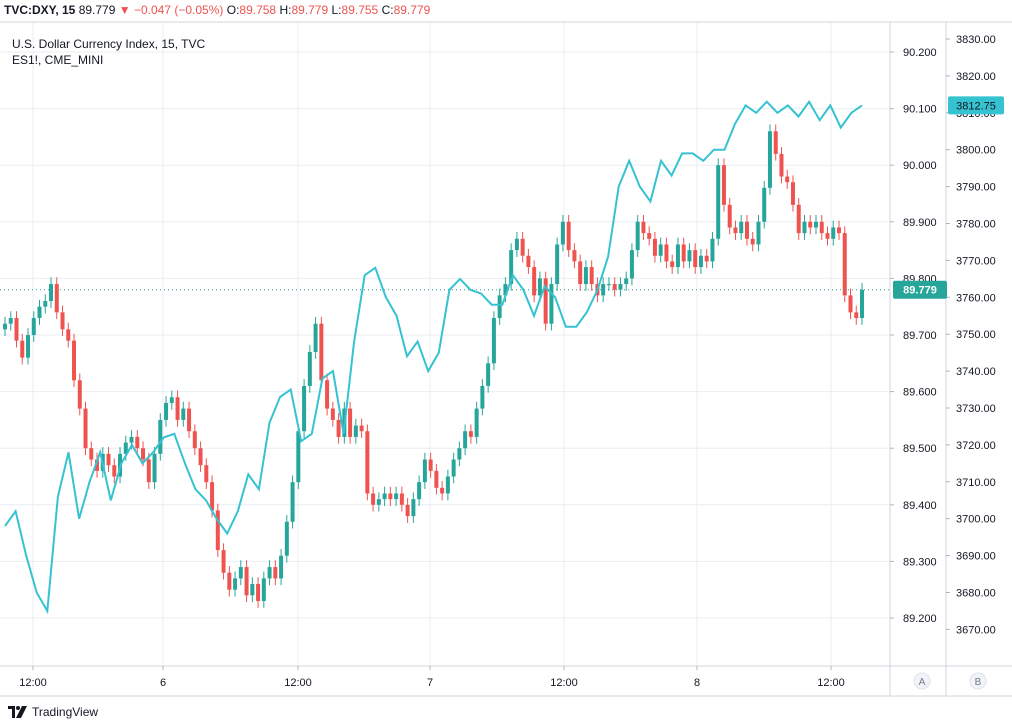 The width and height of the screenshot is (1012, 728). What do you see at coordinates (920, 506) in the screenshot?
I see `y-left-tick-label: 89.400` at bounding box center [920, 506].